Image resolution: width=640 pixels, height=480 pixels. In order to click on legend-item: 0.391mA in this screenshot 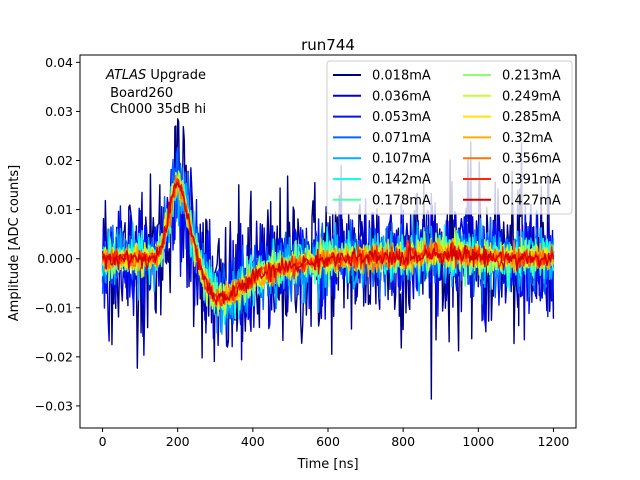, I will do `click(512, 180)`.